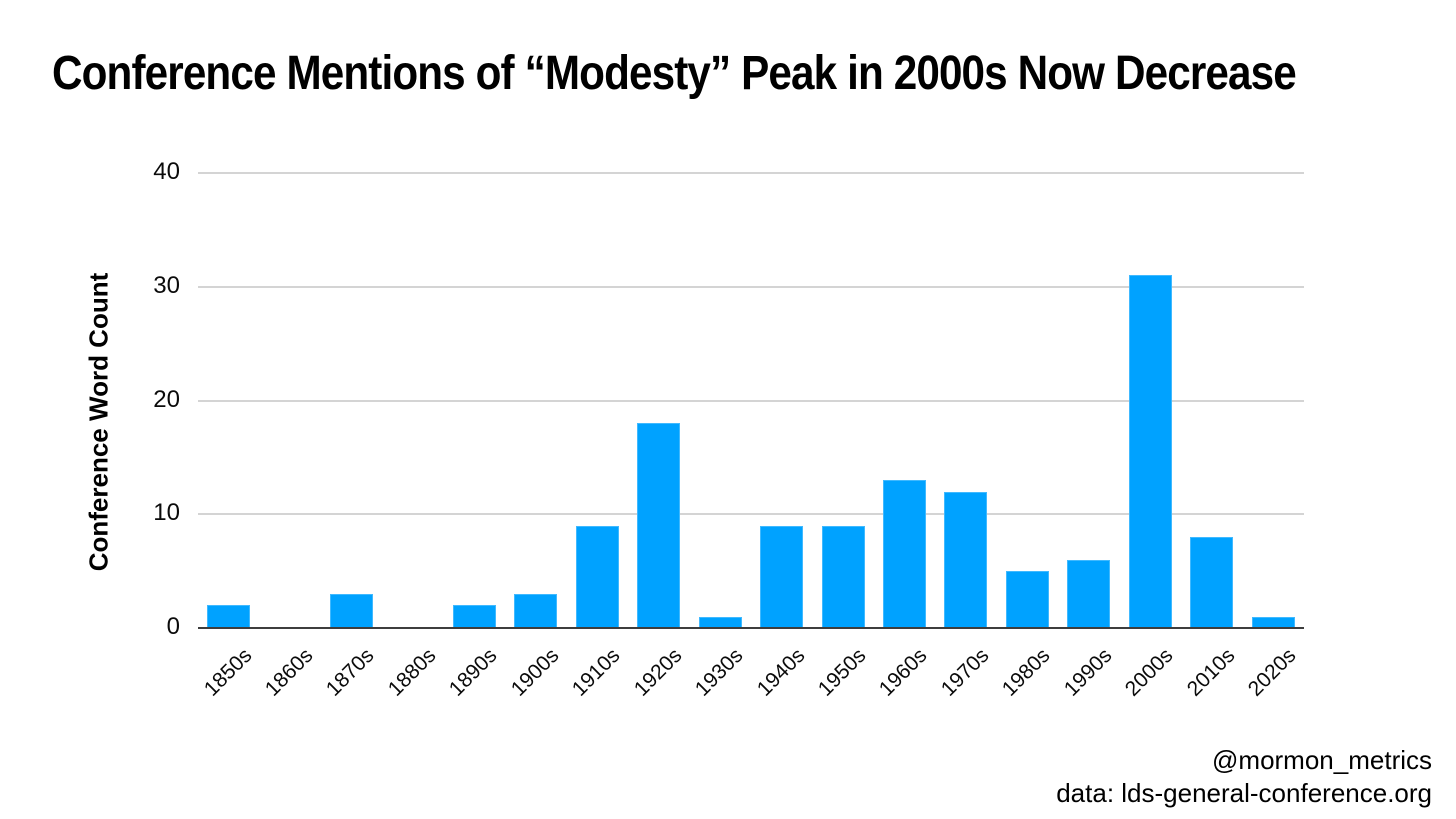  I want to click on x-tick-label: 1890s, so click(473, 672).